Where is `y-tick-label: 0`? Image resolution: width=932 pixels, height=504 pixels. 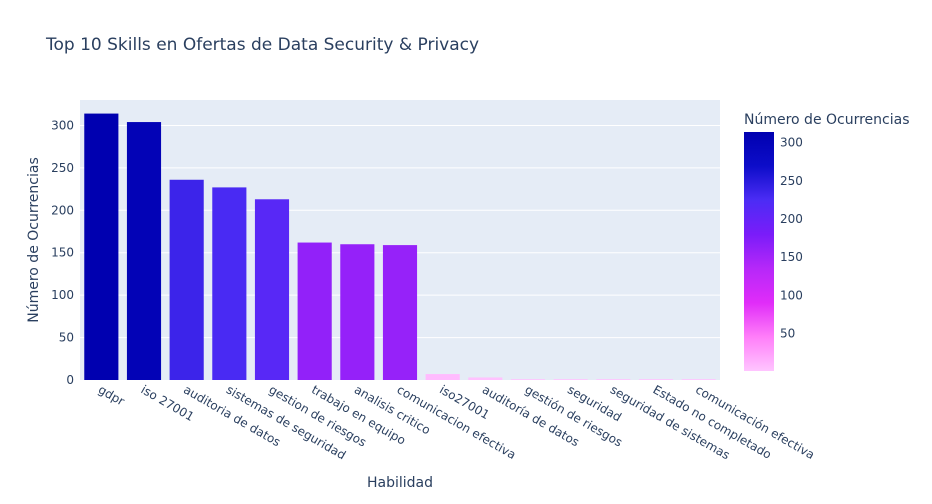 y-tick-label: 0 is located at coordinates (70, 380).